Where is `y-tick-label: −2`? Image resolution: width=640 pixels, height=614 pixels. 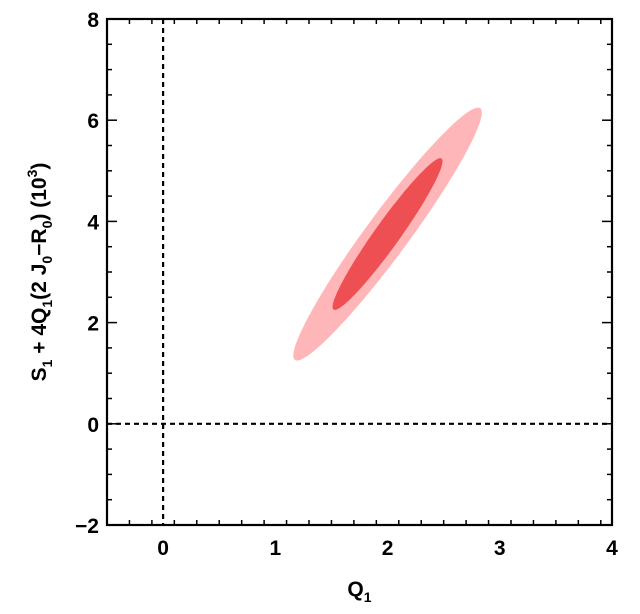
y-tick-label: −2 is located at coordinates (87, 526).